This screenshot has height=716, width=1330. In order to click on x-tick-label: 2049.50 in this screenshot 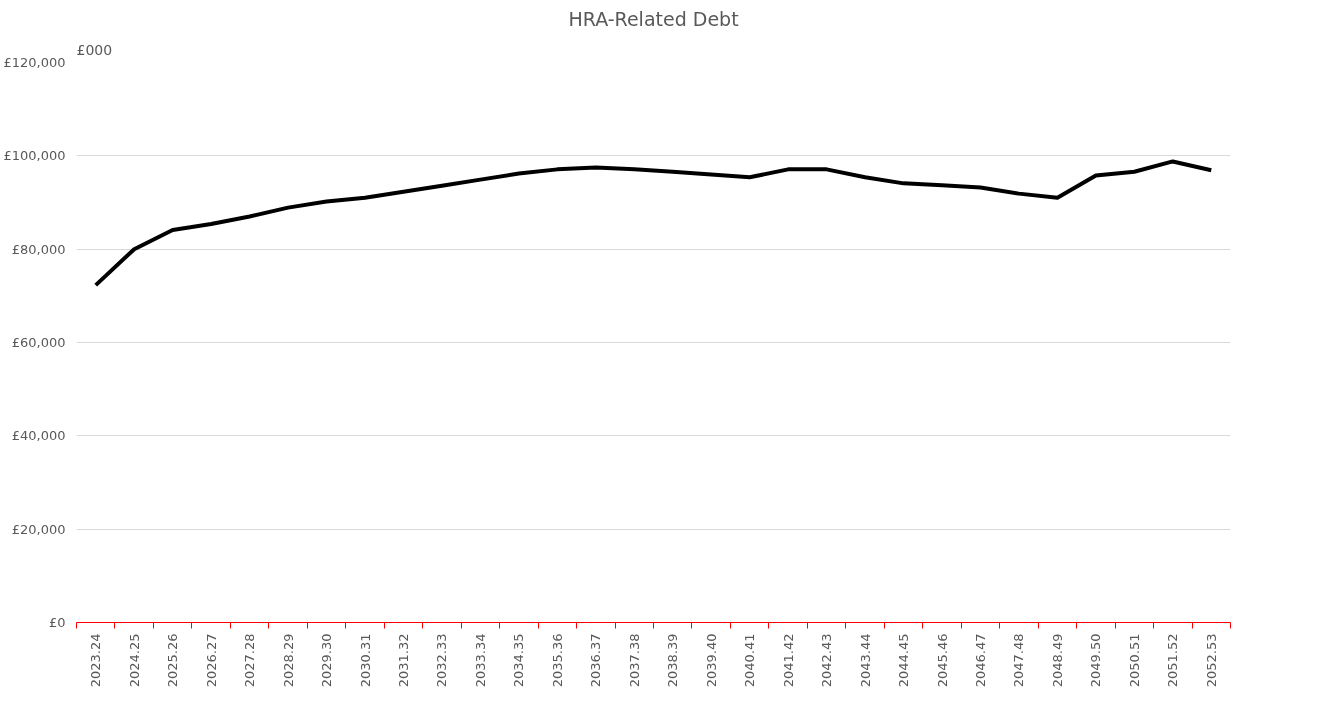, I will do `click(1096, 660)`.